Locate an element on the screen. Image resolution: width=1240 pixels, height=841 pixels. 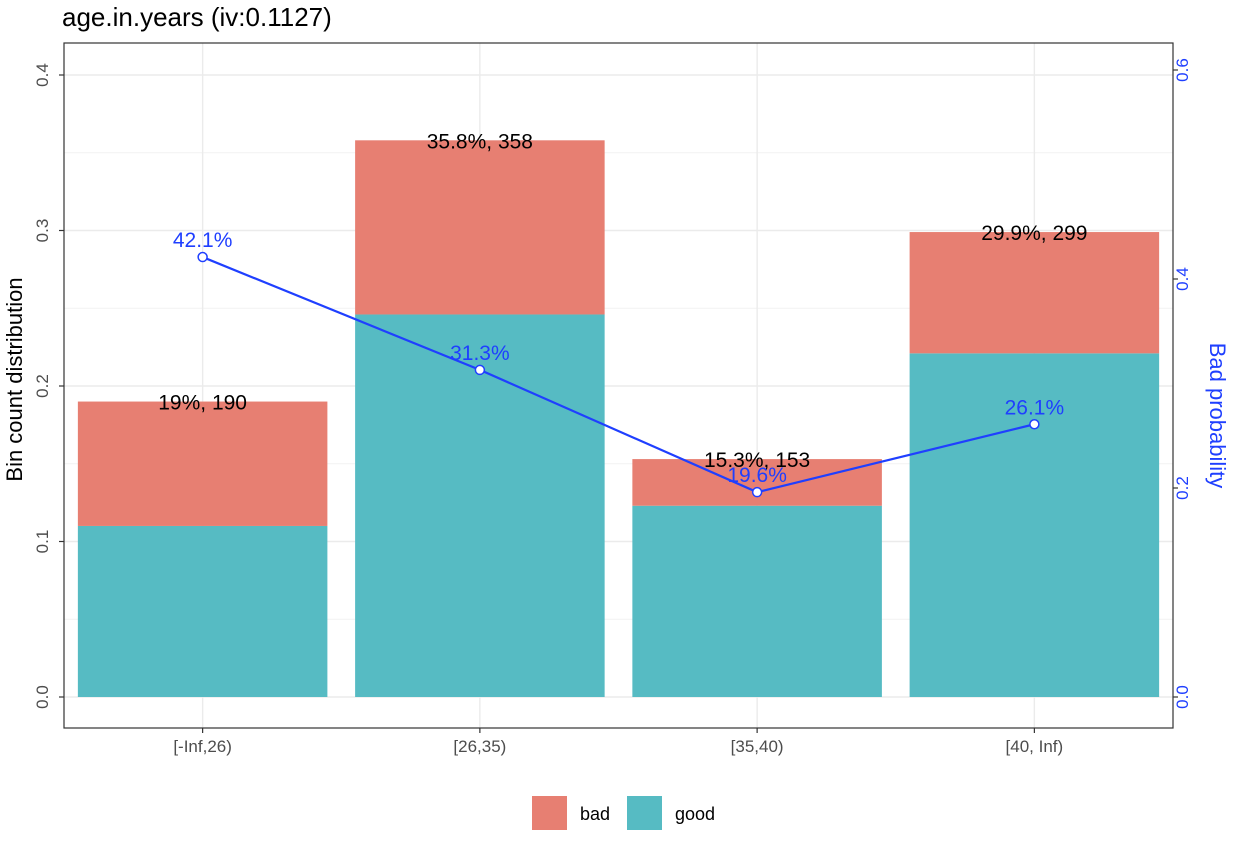
left-tick-label: 0.1 is located at coordinates (42, 542).